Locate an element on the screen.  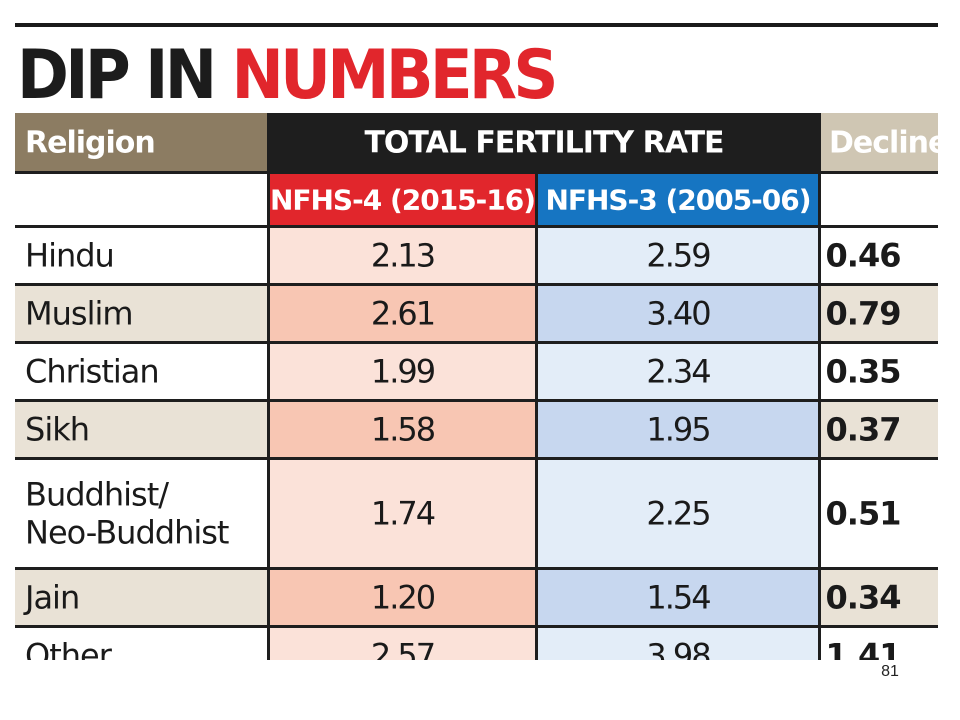
nfhs4-header-cell is located at coordinates (402, 199).